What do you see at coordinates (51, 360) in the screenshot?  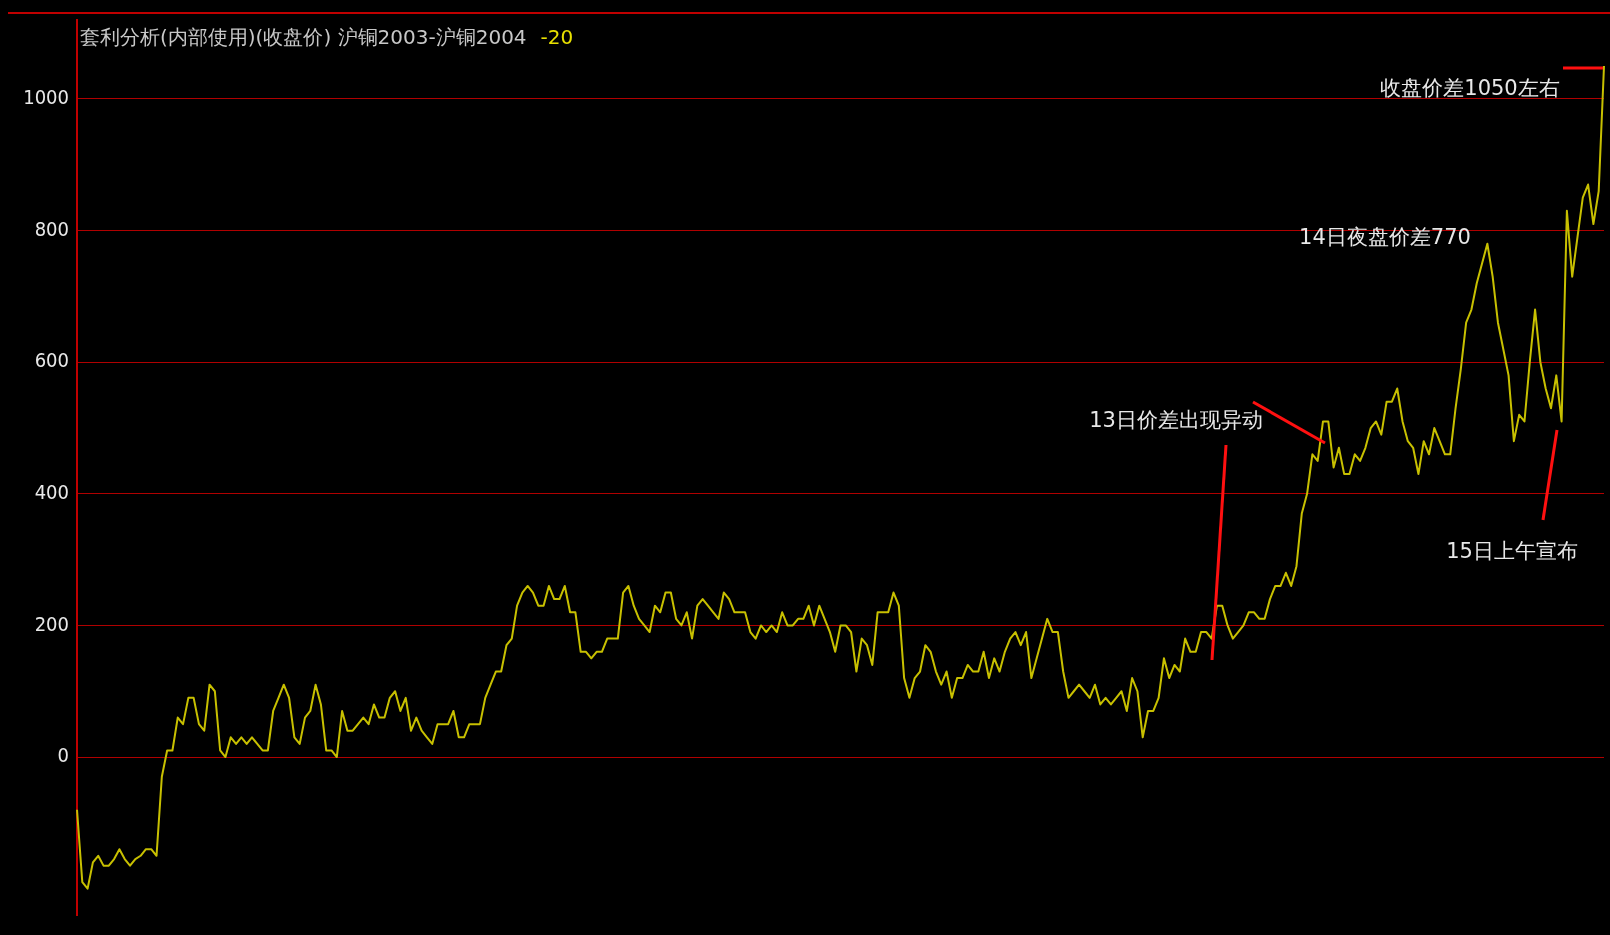 I see `y-tick-label: 600` at bounding box center [51, 360].